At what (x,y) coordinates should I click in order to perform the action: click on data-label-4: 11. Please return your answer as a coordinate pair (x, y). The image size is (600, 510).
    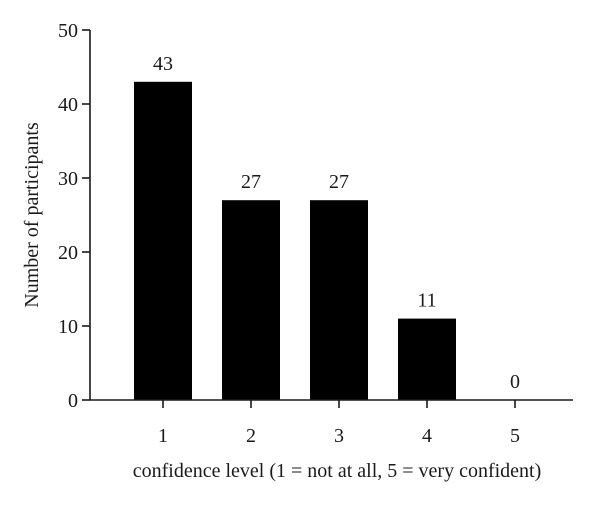
    Looking at the image, I should click on (426, 301).